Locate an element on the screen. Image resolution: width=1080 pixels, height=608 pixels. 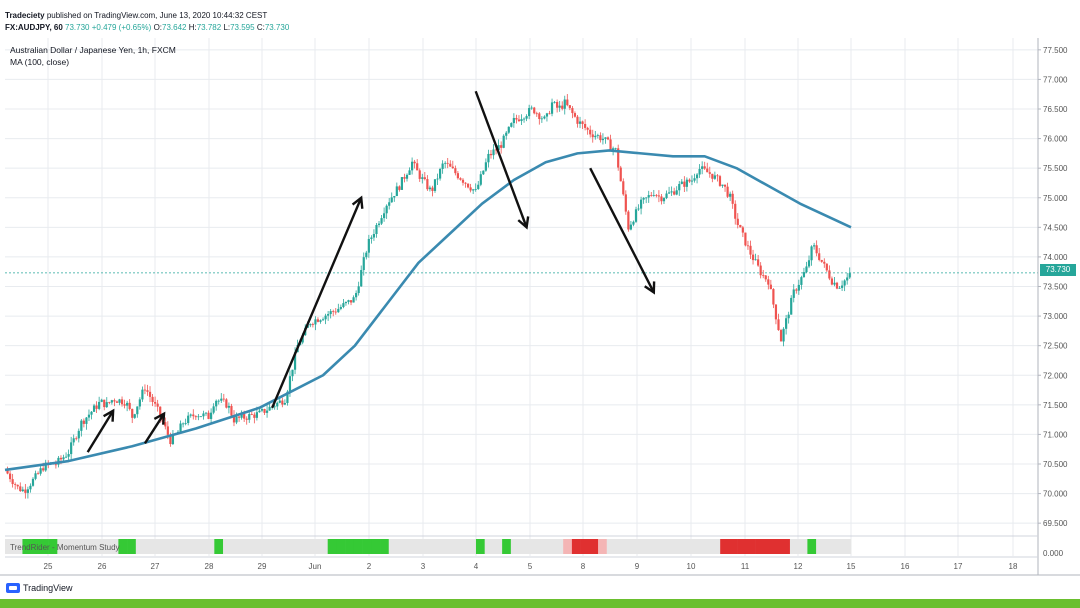
x-tick-label-3: 28 is located at coordinates (209, 566).